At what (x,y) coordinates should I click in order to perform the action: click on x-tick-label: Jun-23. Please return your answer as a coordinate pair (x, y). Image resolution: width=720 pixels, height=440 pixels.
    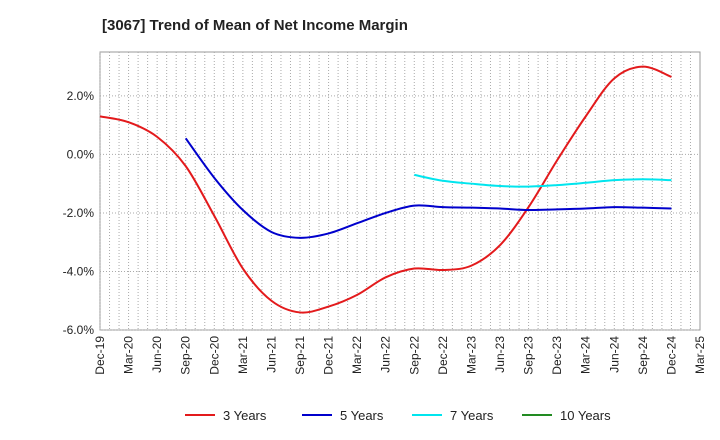
    Looking at the image, I should click on (500, 354).